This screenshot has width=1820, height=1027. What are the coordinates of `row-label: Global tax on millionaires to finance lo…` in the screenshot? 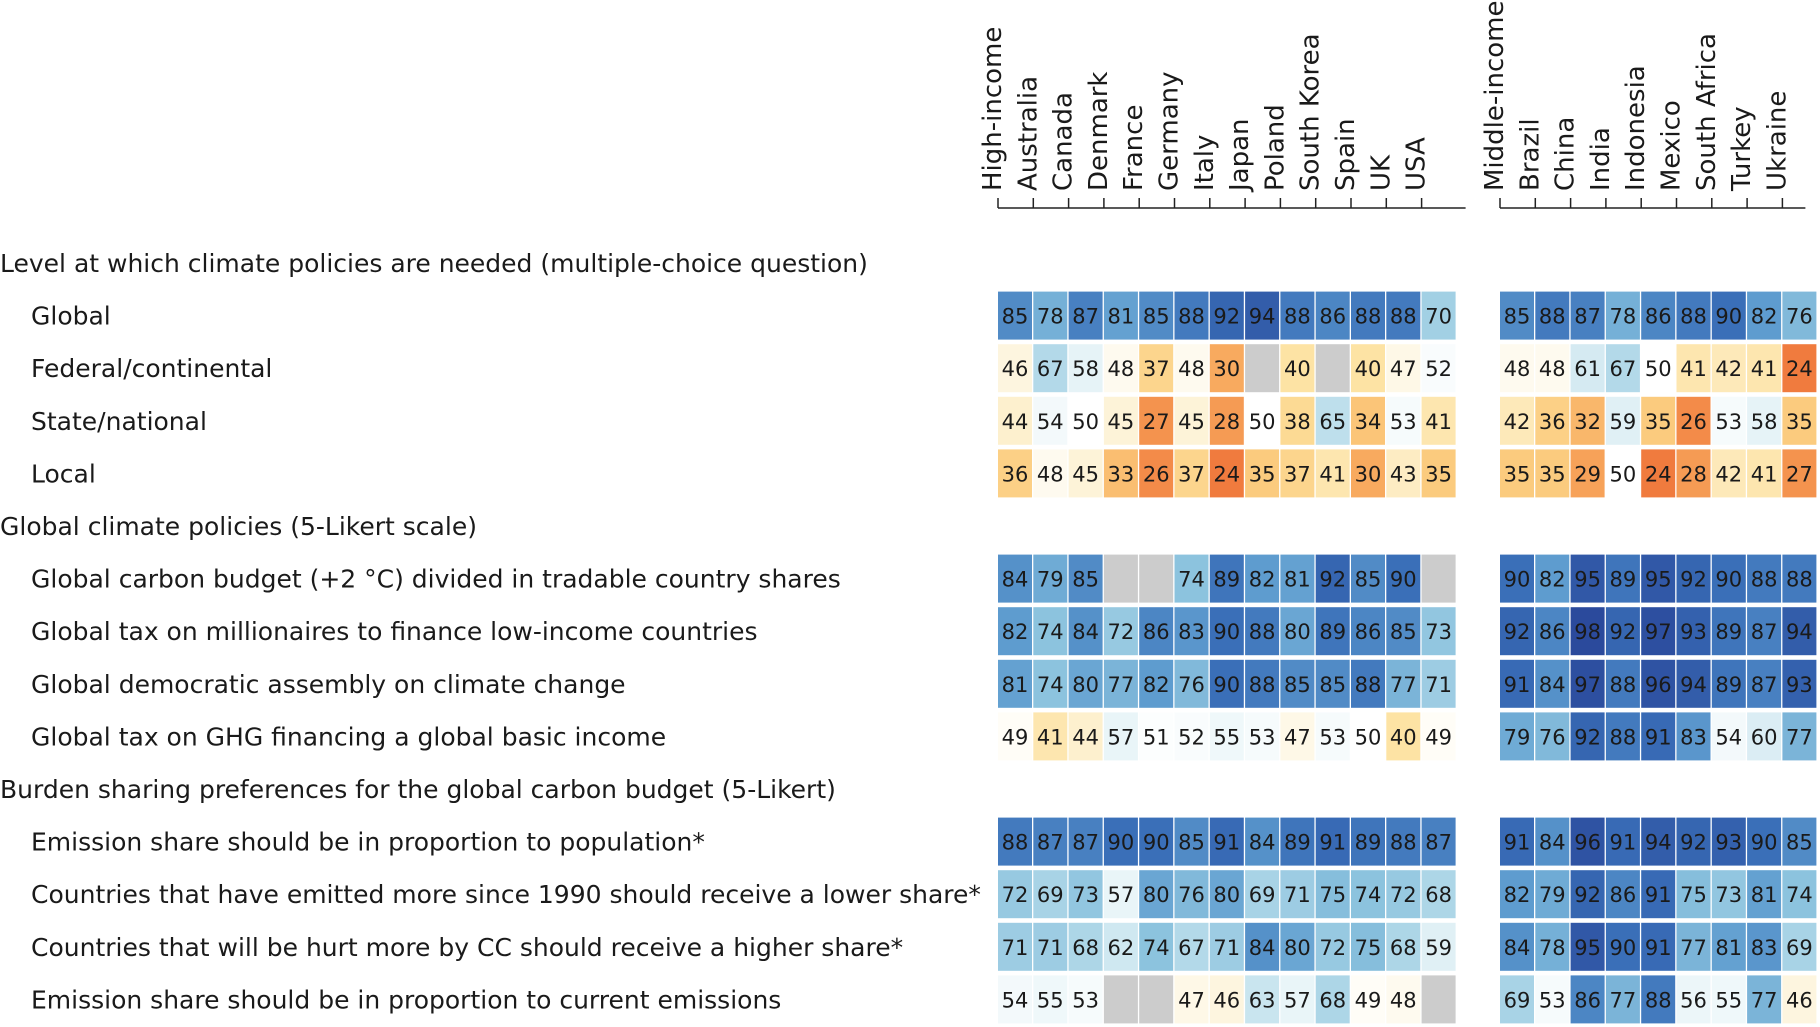 It's located at (394, 631).